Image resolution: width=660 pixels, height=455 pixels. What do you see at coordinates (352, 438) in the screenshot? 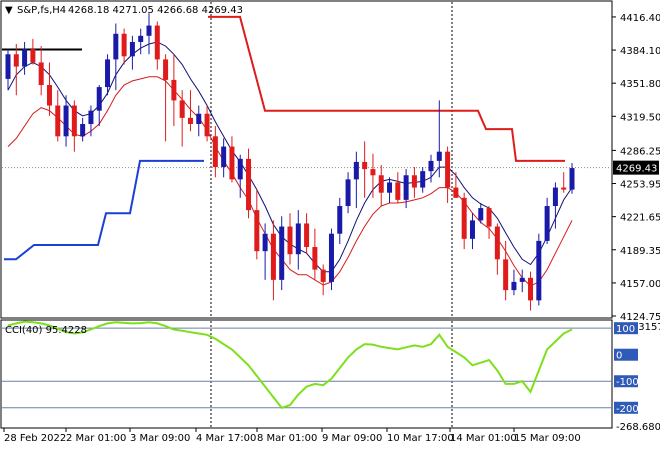
I see `time-tick-label: 9 Mar 09:00` at bounding box center [352, 438].